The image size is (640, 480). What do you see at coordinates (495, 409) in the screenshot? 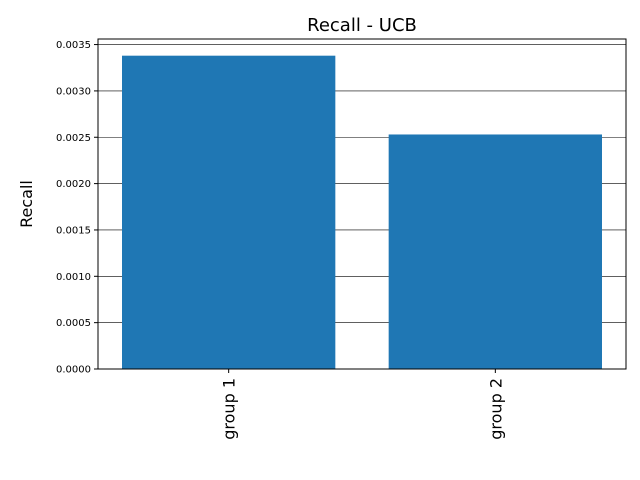
I see `x-tick-label: group 2` at bounding box center [495, 409].